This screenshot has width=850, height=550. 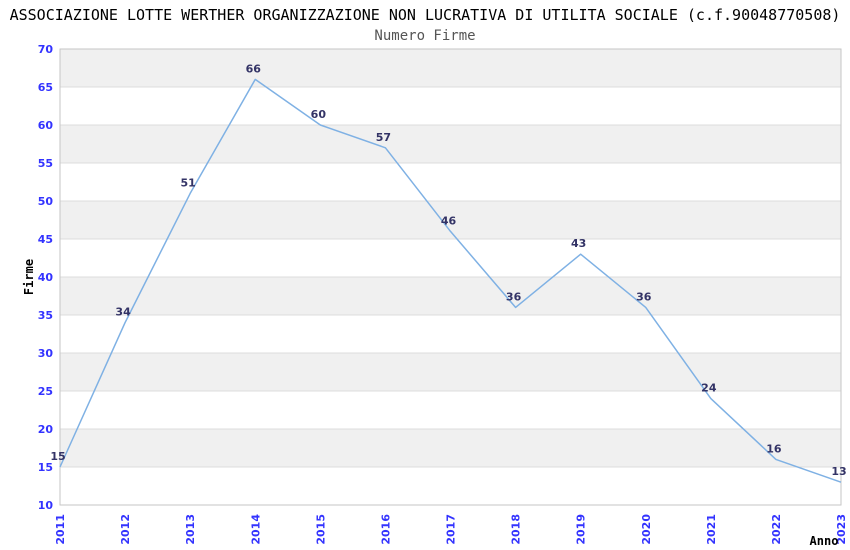 What do you see at coordinates (57, 456) in the screenshot?
I see `data-point-label: 15` at bounding box center [57, 456].